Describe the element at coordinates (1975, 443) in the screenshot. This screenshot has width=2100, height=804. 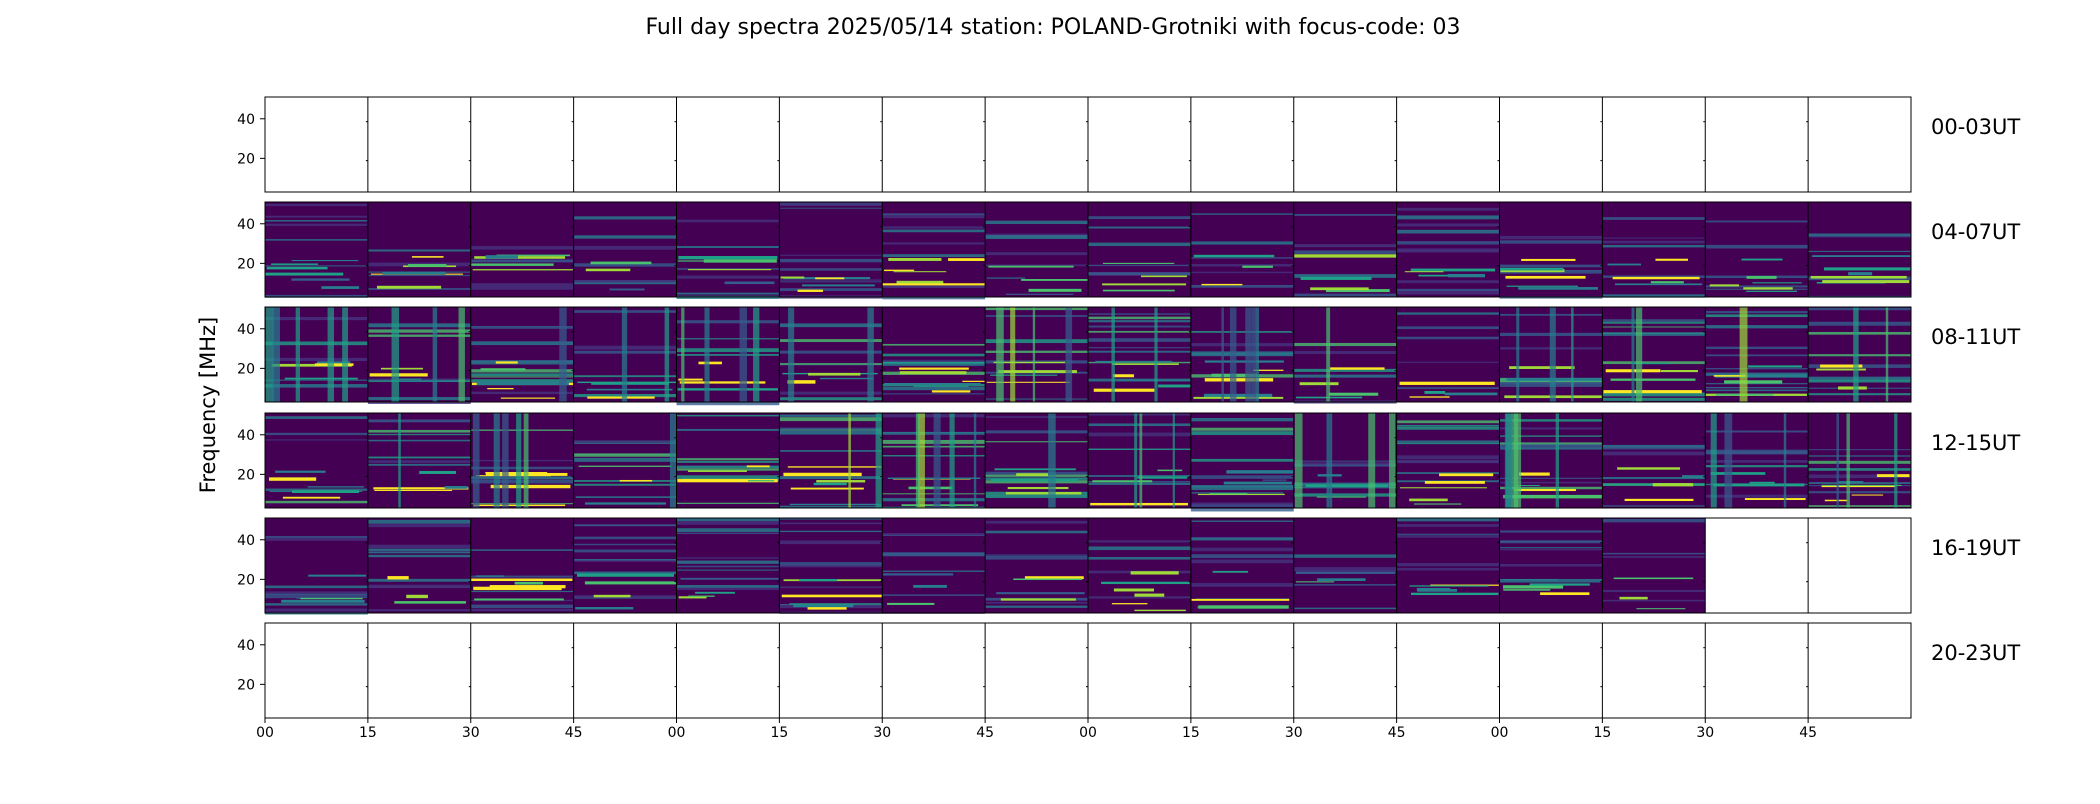
I see `row-time-label: 12-15UT` at that location.